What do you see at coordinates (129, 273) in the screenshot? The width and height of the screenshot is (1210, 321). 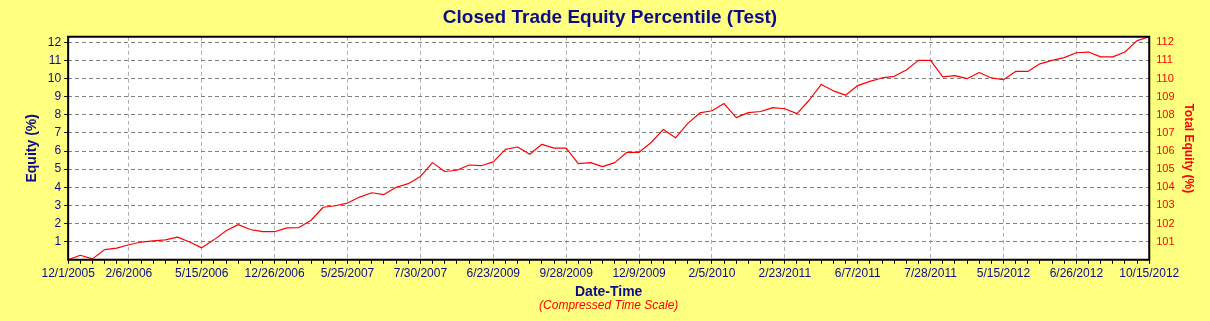 I see `x-tick-label: 2/6/2006` at bounding box center [129, 273].